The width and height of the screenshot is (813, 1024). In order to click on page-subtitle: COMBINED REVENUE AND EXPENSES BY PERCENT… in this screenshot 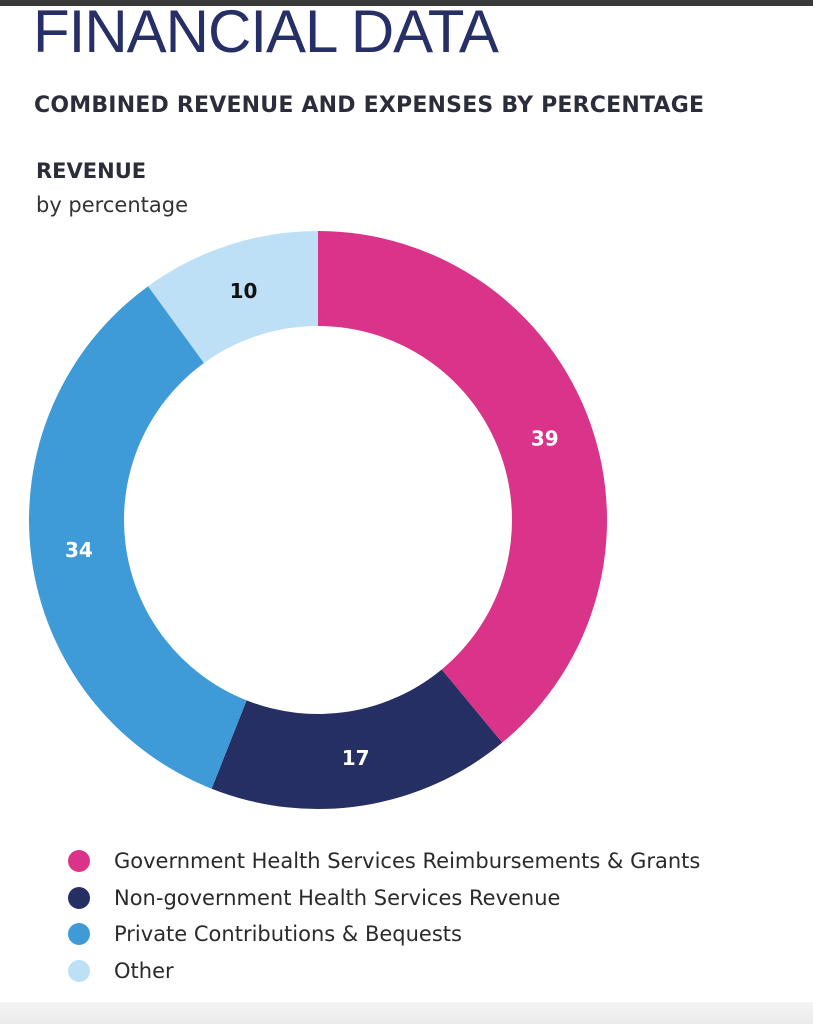, I will do `click(369, 105)`.